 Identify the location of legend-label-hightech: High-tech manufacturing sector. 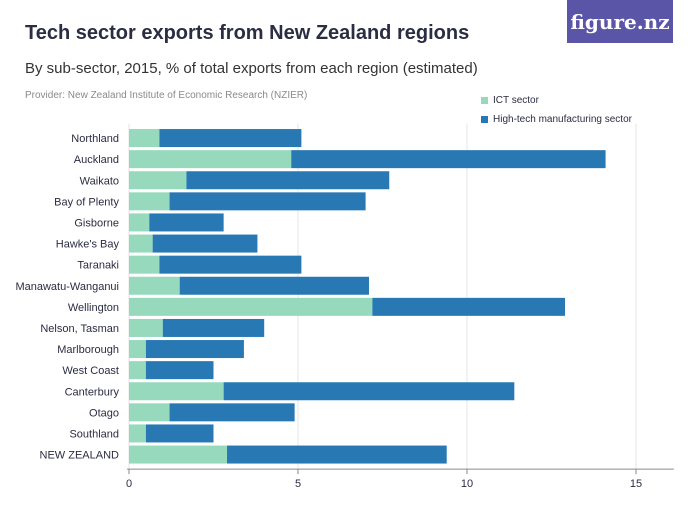
(562, 119).